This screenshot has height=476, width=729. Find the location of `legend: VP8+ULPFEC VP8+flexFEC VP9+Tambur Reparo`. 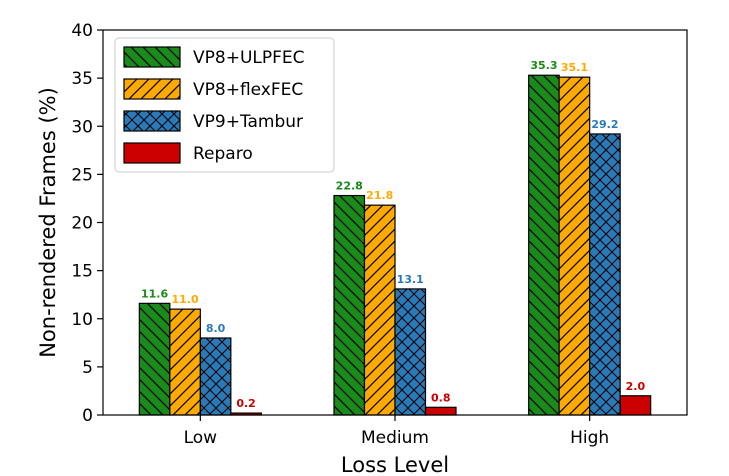

legend: VP8+ULPFEC VP8+flexFEC VP9+Tambur Reparo is located at coordinates (224, 105).